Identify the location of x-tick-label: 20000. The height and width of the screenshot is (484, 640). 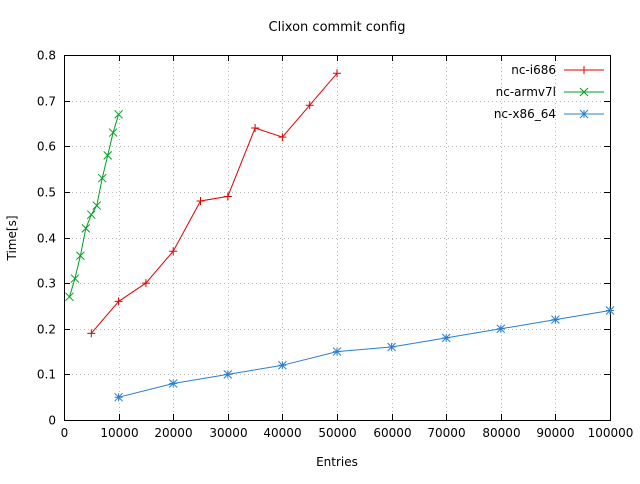
(173, 433).